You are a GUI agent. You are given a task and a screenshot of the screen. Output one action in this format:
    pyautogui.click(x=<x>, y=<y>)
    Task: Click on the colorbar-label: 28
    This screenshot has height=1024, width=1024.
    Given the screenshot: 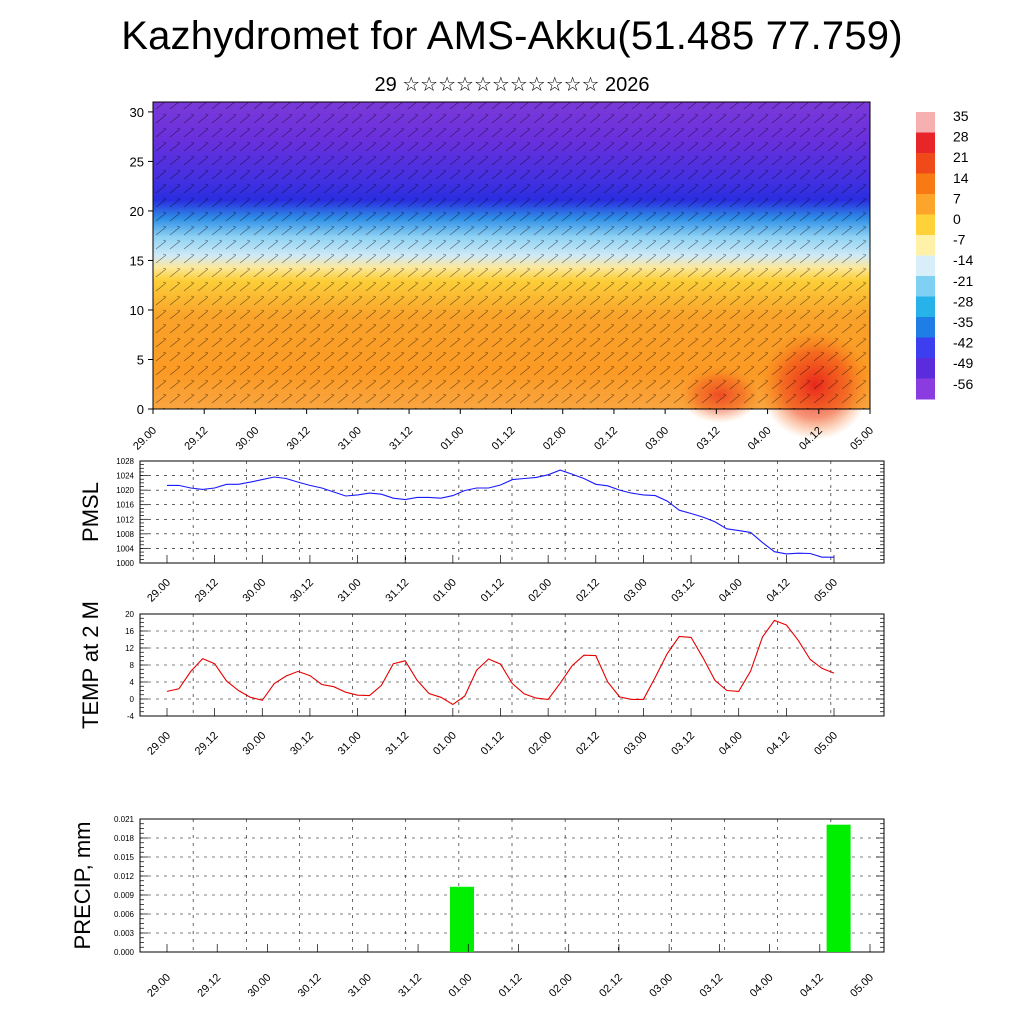 What is the action you would take?
    pyautogui.click(x=961, y=137)
    